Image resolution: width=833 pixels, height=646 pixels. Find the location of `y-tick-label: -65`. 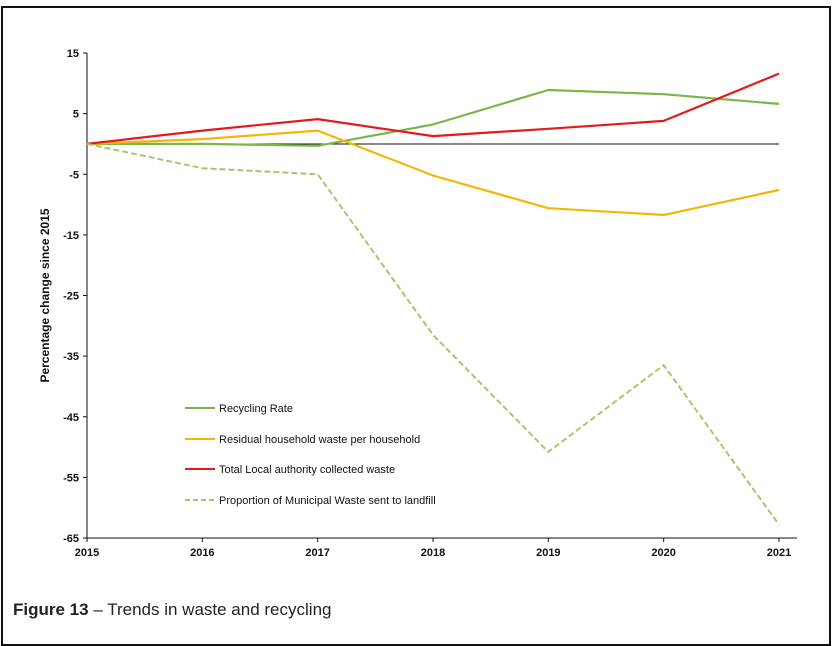

y-tick-label: -65 is located at coordinates (71, 539).